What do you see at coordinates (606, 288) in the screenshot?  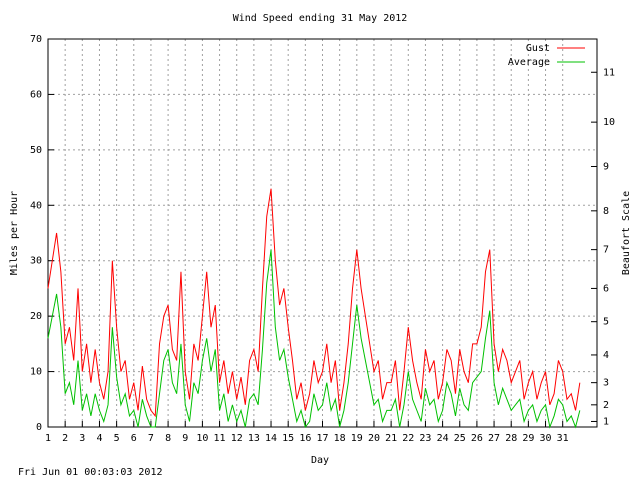 I see `y2-tick-label: 6` at bounding box center [606, 288].